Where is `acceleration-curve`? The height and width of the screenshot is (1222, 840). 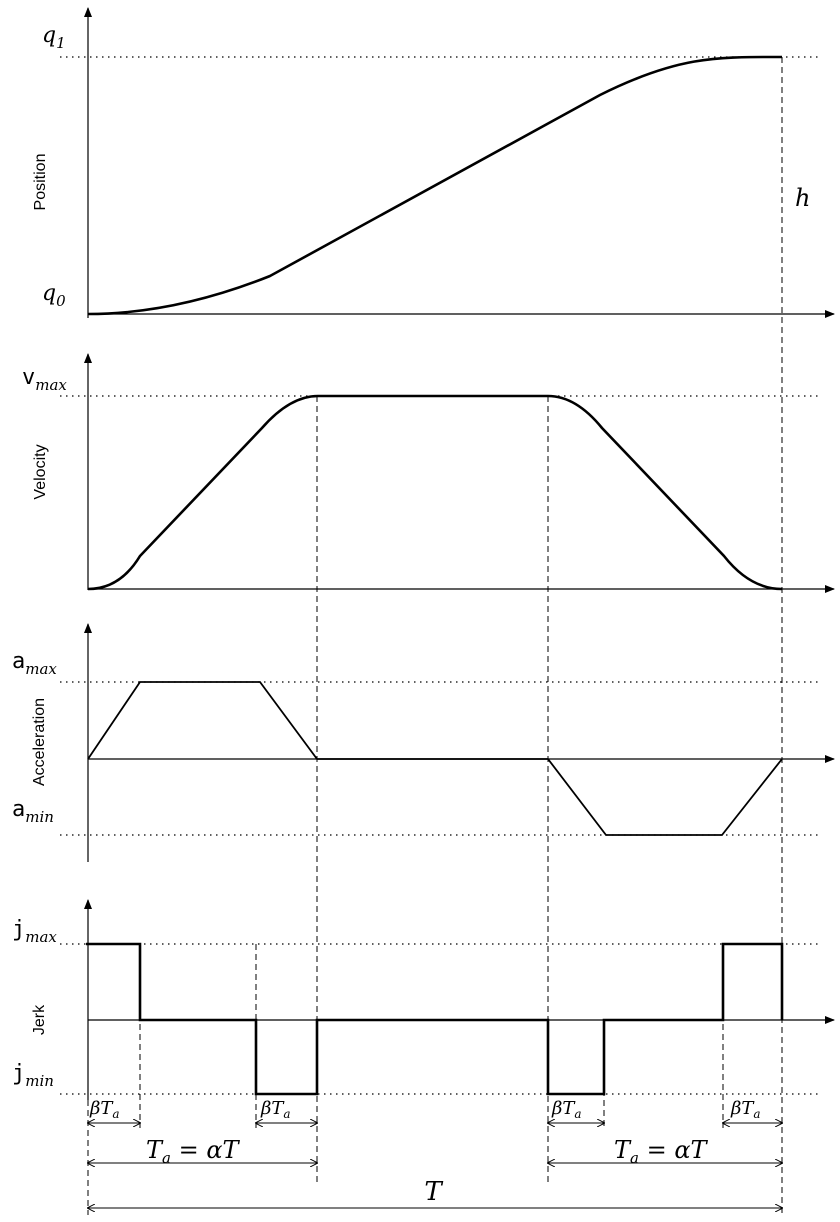 acceleration-curve is located at coordinates (435, 758).